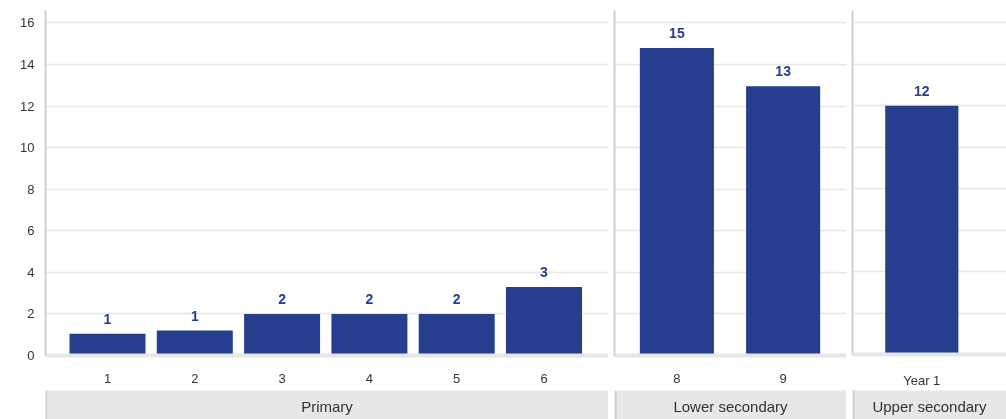 Image resolution: width=1006 pixels, height=419 pixels. What do you see at coordinates (31, 189) in the screenshot?
I see `y-tick-label: 8` at bounding box center [31, 189].